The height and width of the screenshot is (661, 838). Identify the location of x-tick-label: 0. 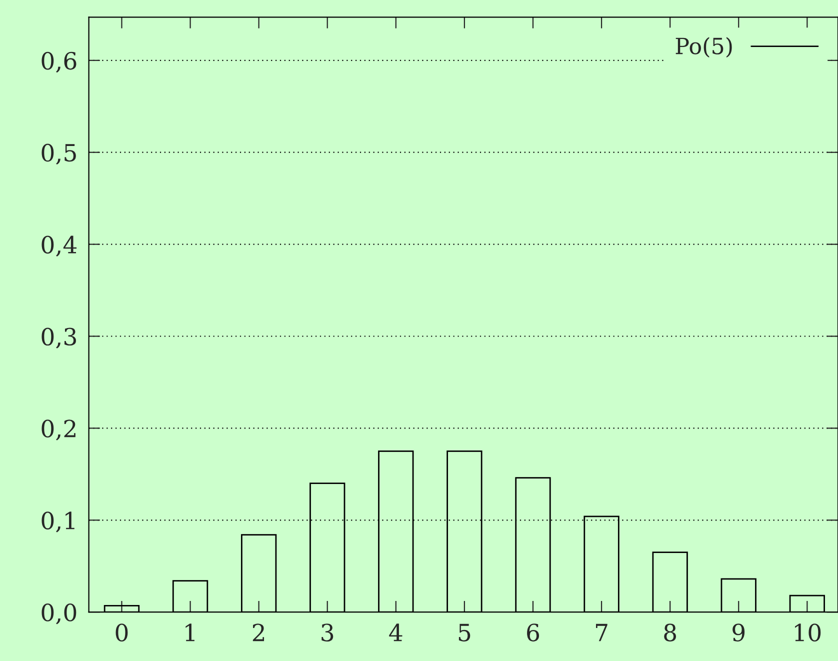
(122, 633).